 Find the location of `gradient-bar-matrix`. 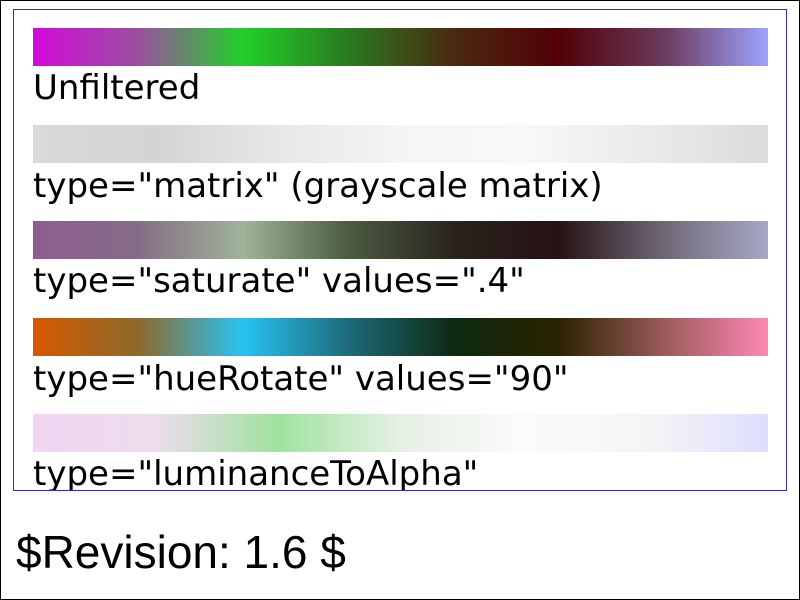

gradient-bar-matrix is located at coordinates (400, 144).